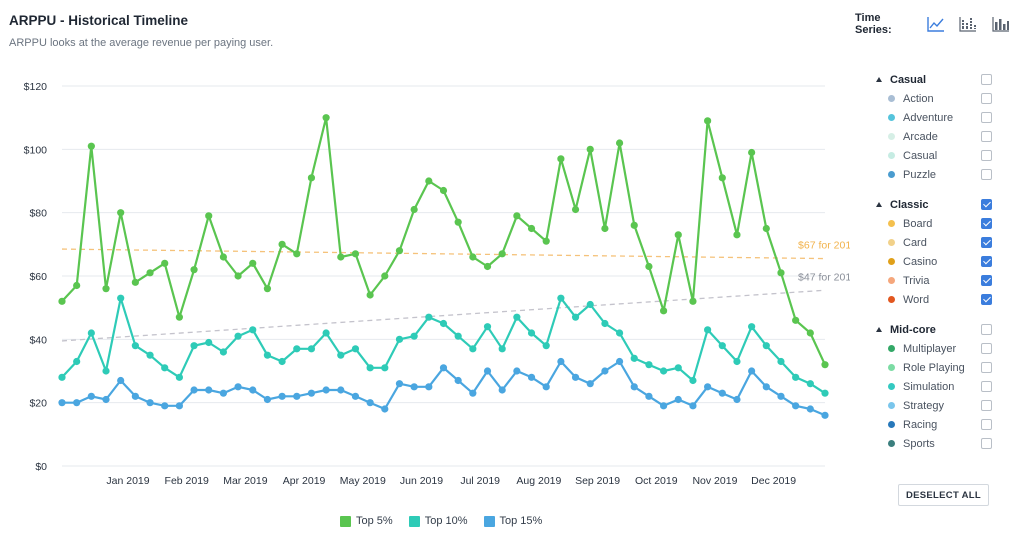 The image size is (1024, 551). What do you see at coordinates (187, 481) in the screenshot?
I see `x-tick-label: Feb 2019` at bounding box center [187, 481].